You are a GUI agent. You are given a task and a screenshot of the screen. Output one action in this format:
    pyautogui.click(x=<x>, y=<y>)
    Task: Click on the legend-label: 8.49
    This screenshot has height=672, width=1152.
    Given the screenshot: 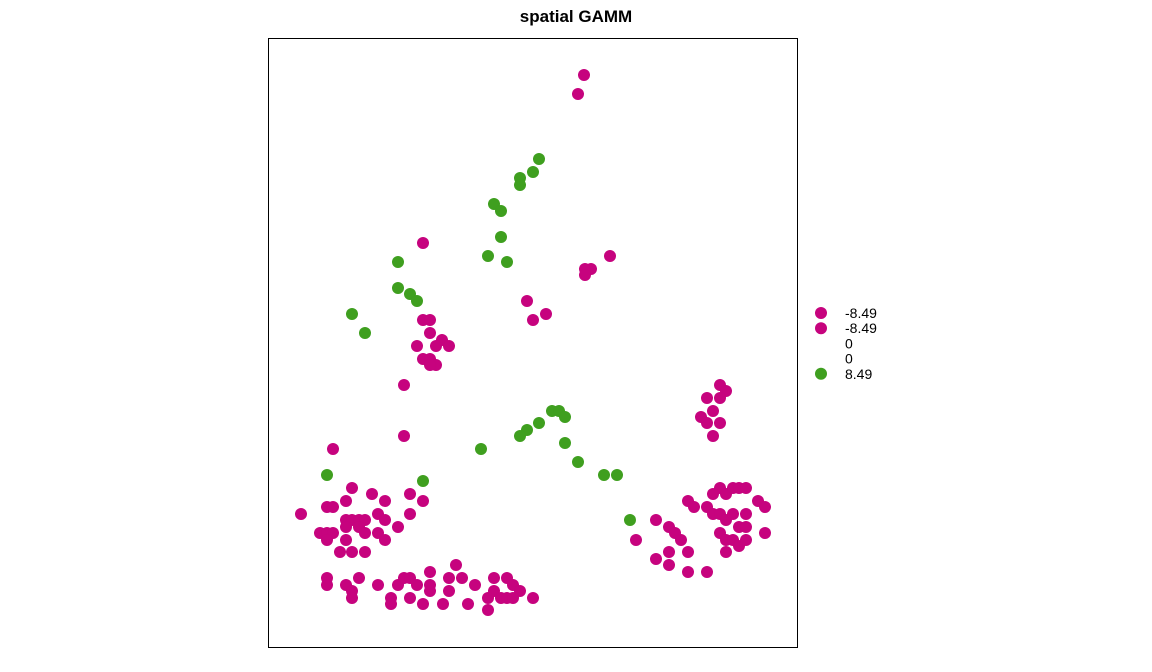 What is the action you would take?
    pyautogui.click(x=858, y=374)
    